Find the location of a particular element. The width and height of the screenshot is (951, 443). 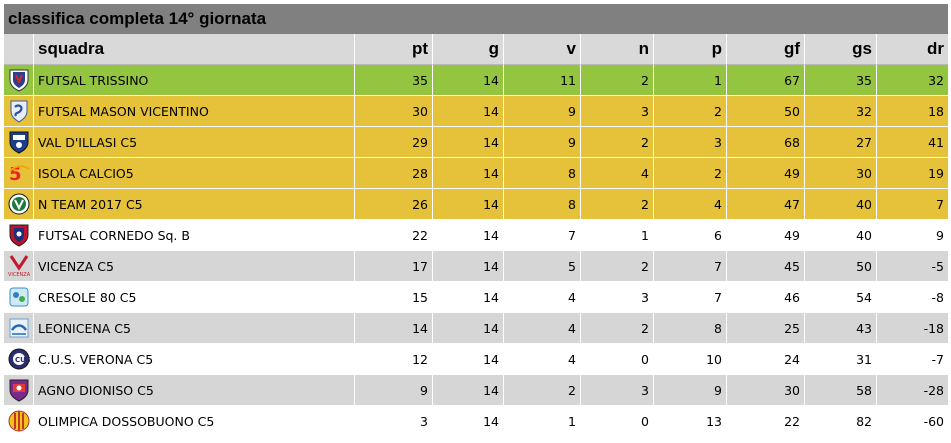

header-pt: pt is located at coordinates (393, 49).